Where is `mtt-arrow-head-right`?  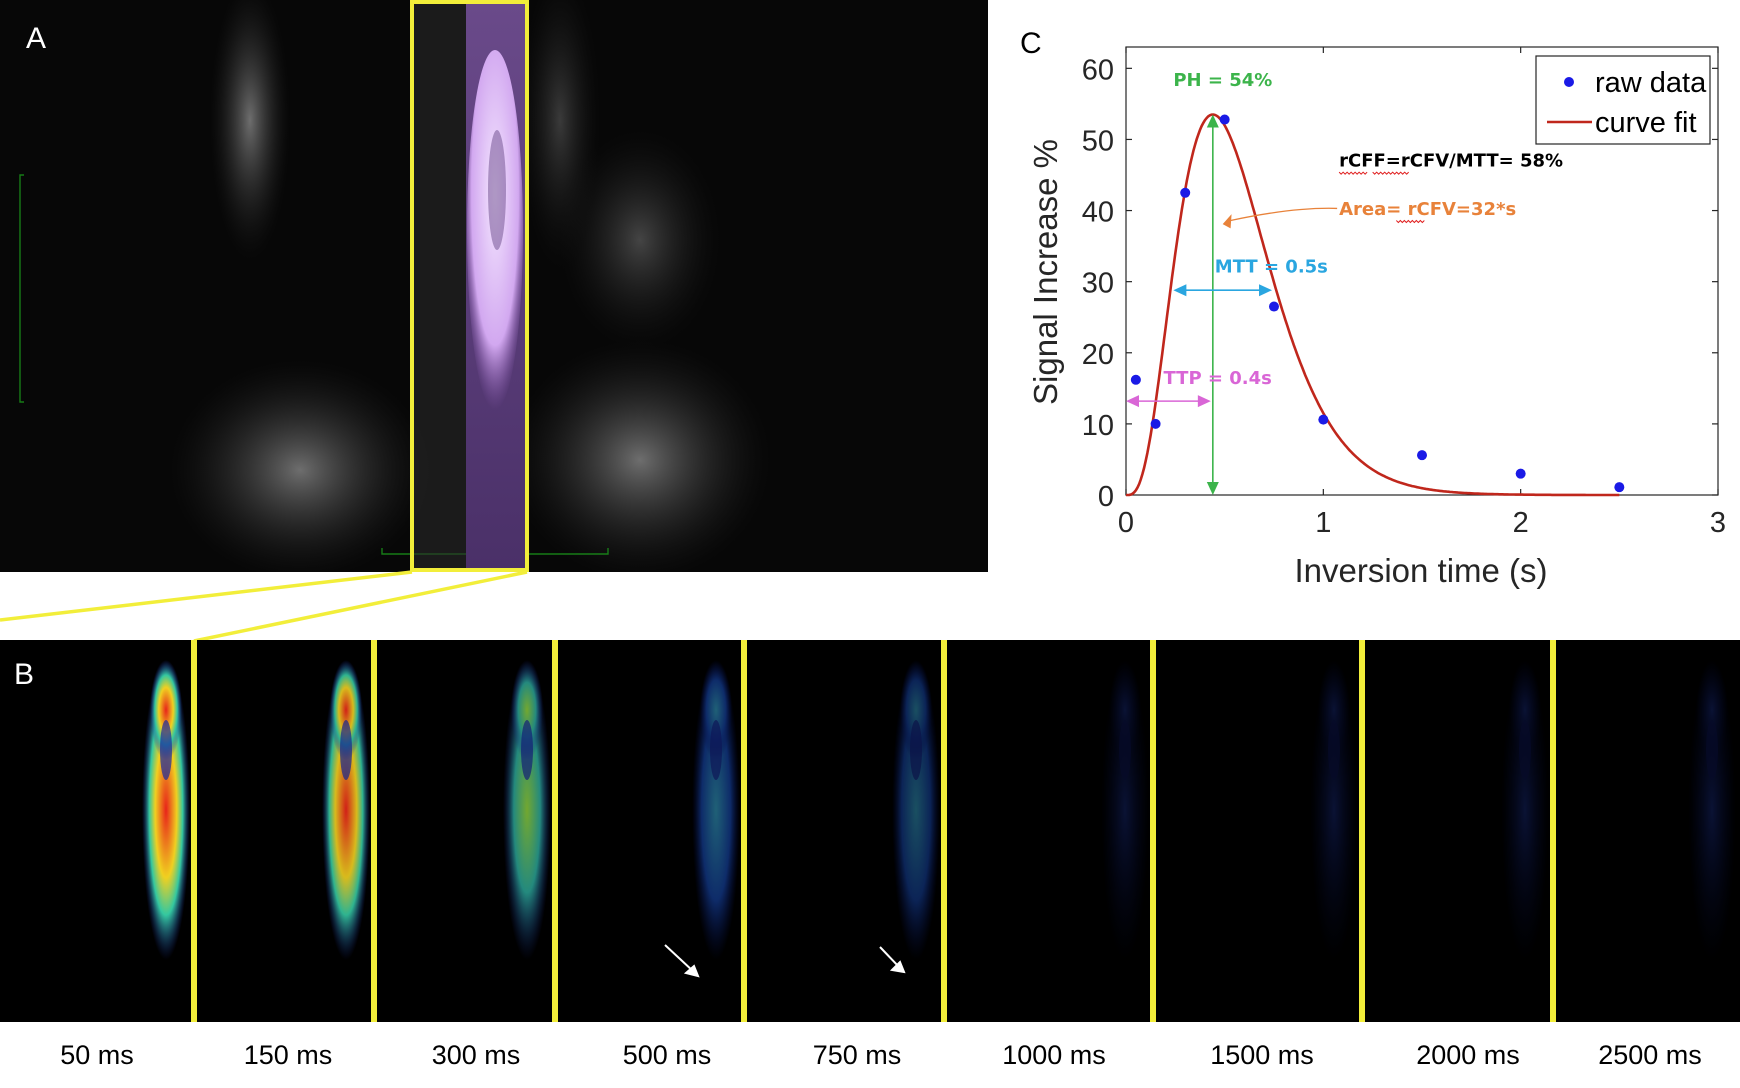
mtt-arrow-head-right is located at coordinates (1266, 290).